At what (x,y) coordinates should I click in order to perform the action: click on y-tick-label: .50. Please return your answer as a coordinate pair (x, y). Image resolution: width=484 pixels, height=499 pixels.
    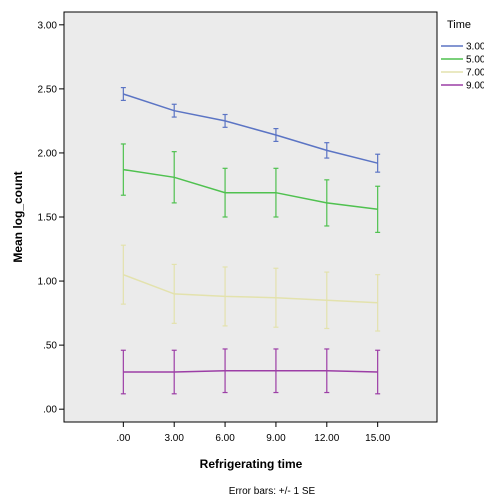
    Looking at the image, I should click on (50, 346).